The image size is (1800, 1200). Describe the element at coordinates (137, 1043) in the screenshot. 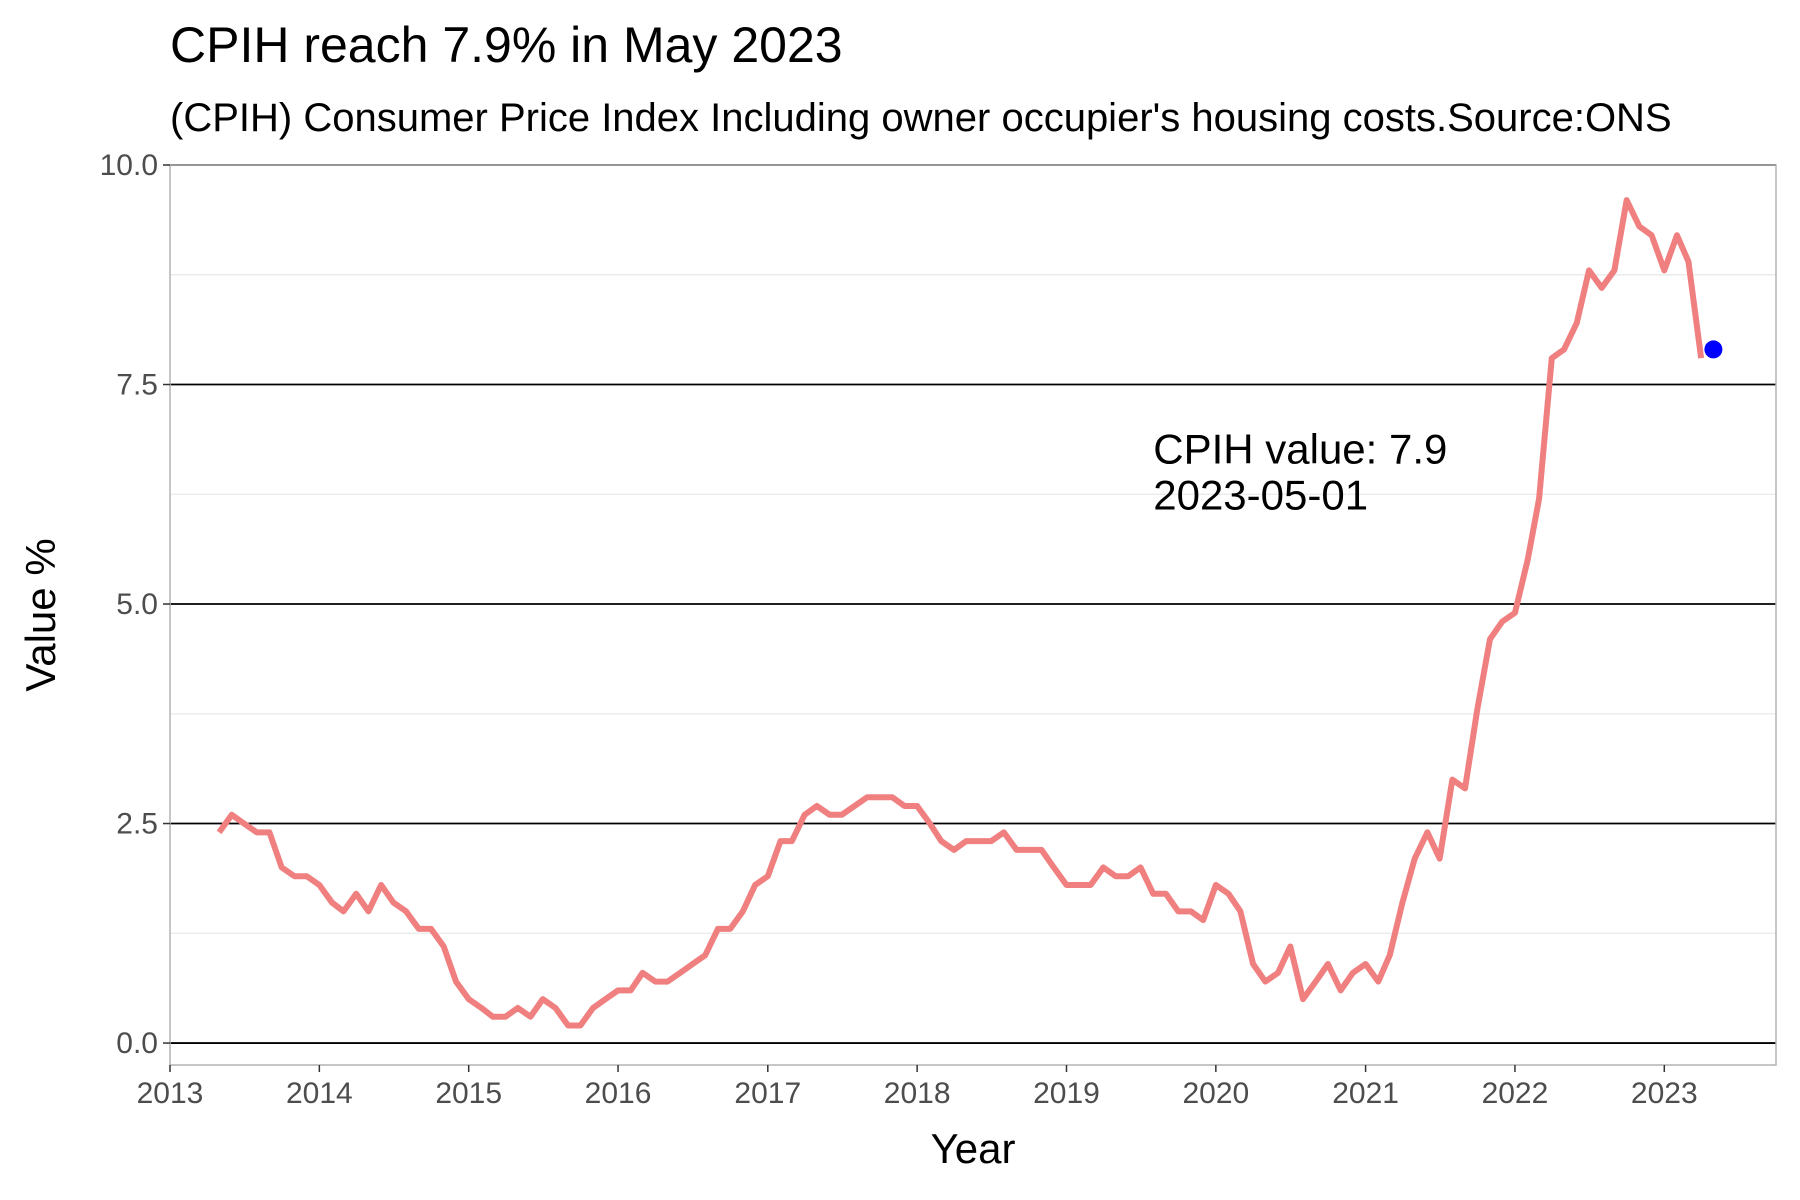

I see `y-tick-label: 0.0` at that location.